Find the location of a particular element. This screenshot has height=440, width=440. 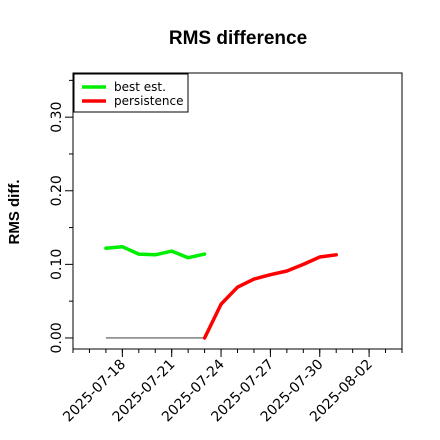

series-layer is located at coordinates (221, 292).